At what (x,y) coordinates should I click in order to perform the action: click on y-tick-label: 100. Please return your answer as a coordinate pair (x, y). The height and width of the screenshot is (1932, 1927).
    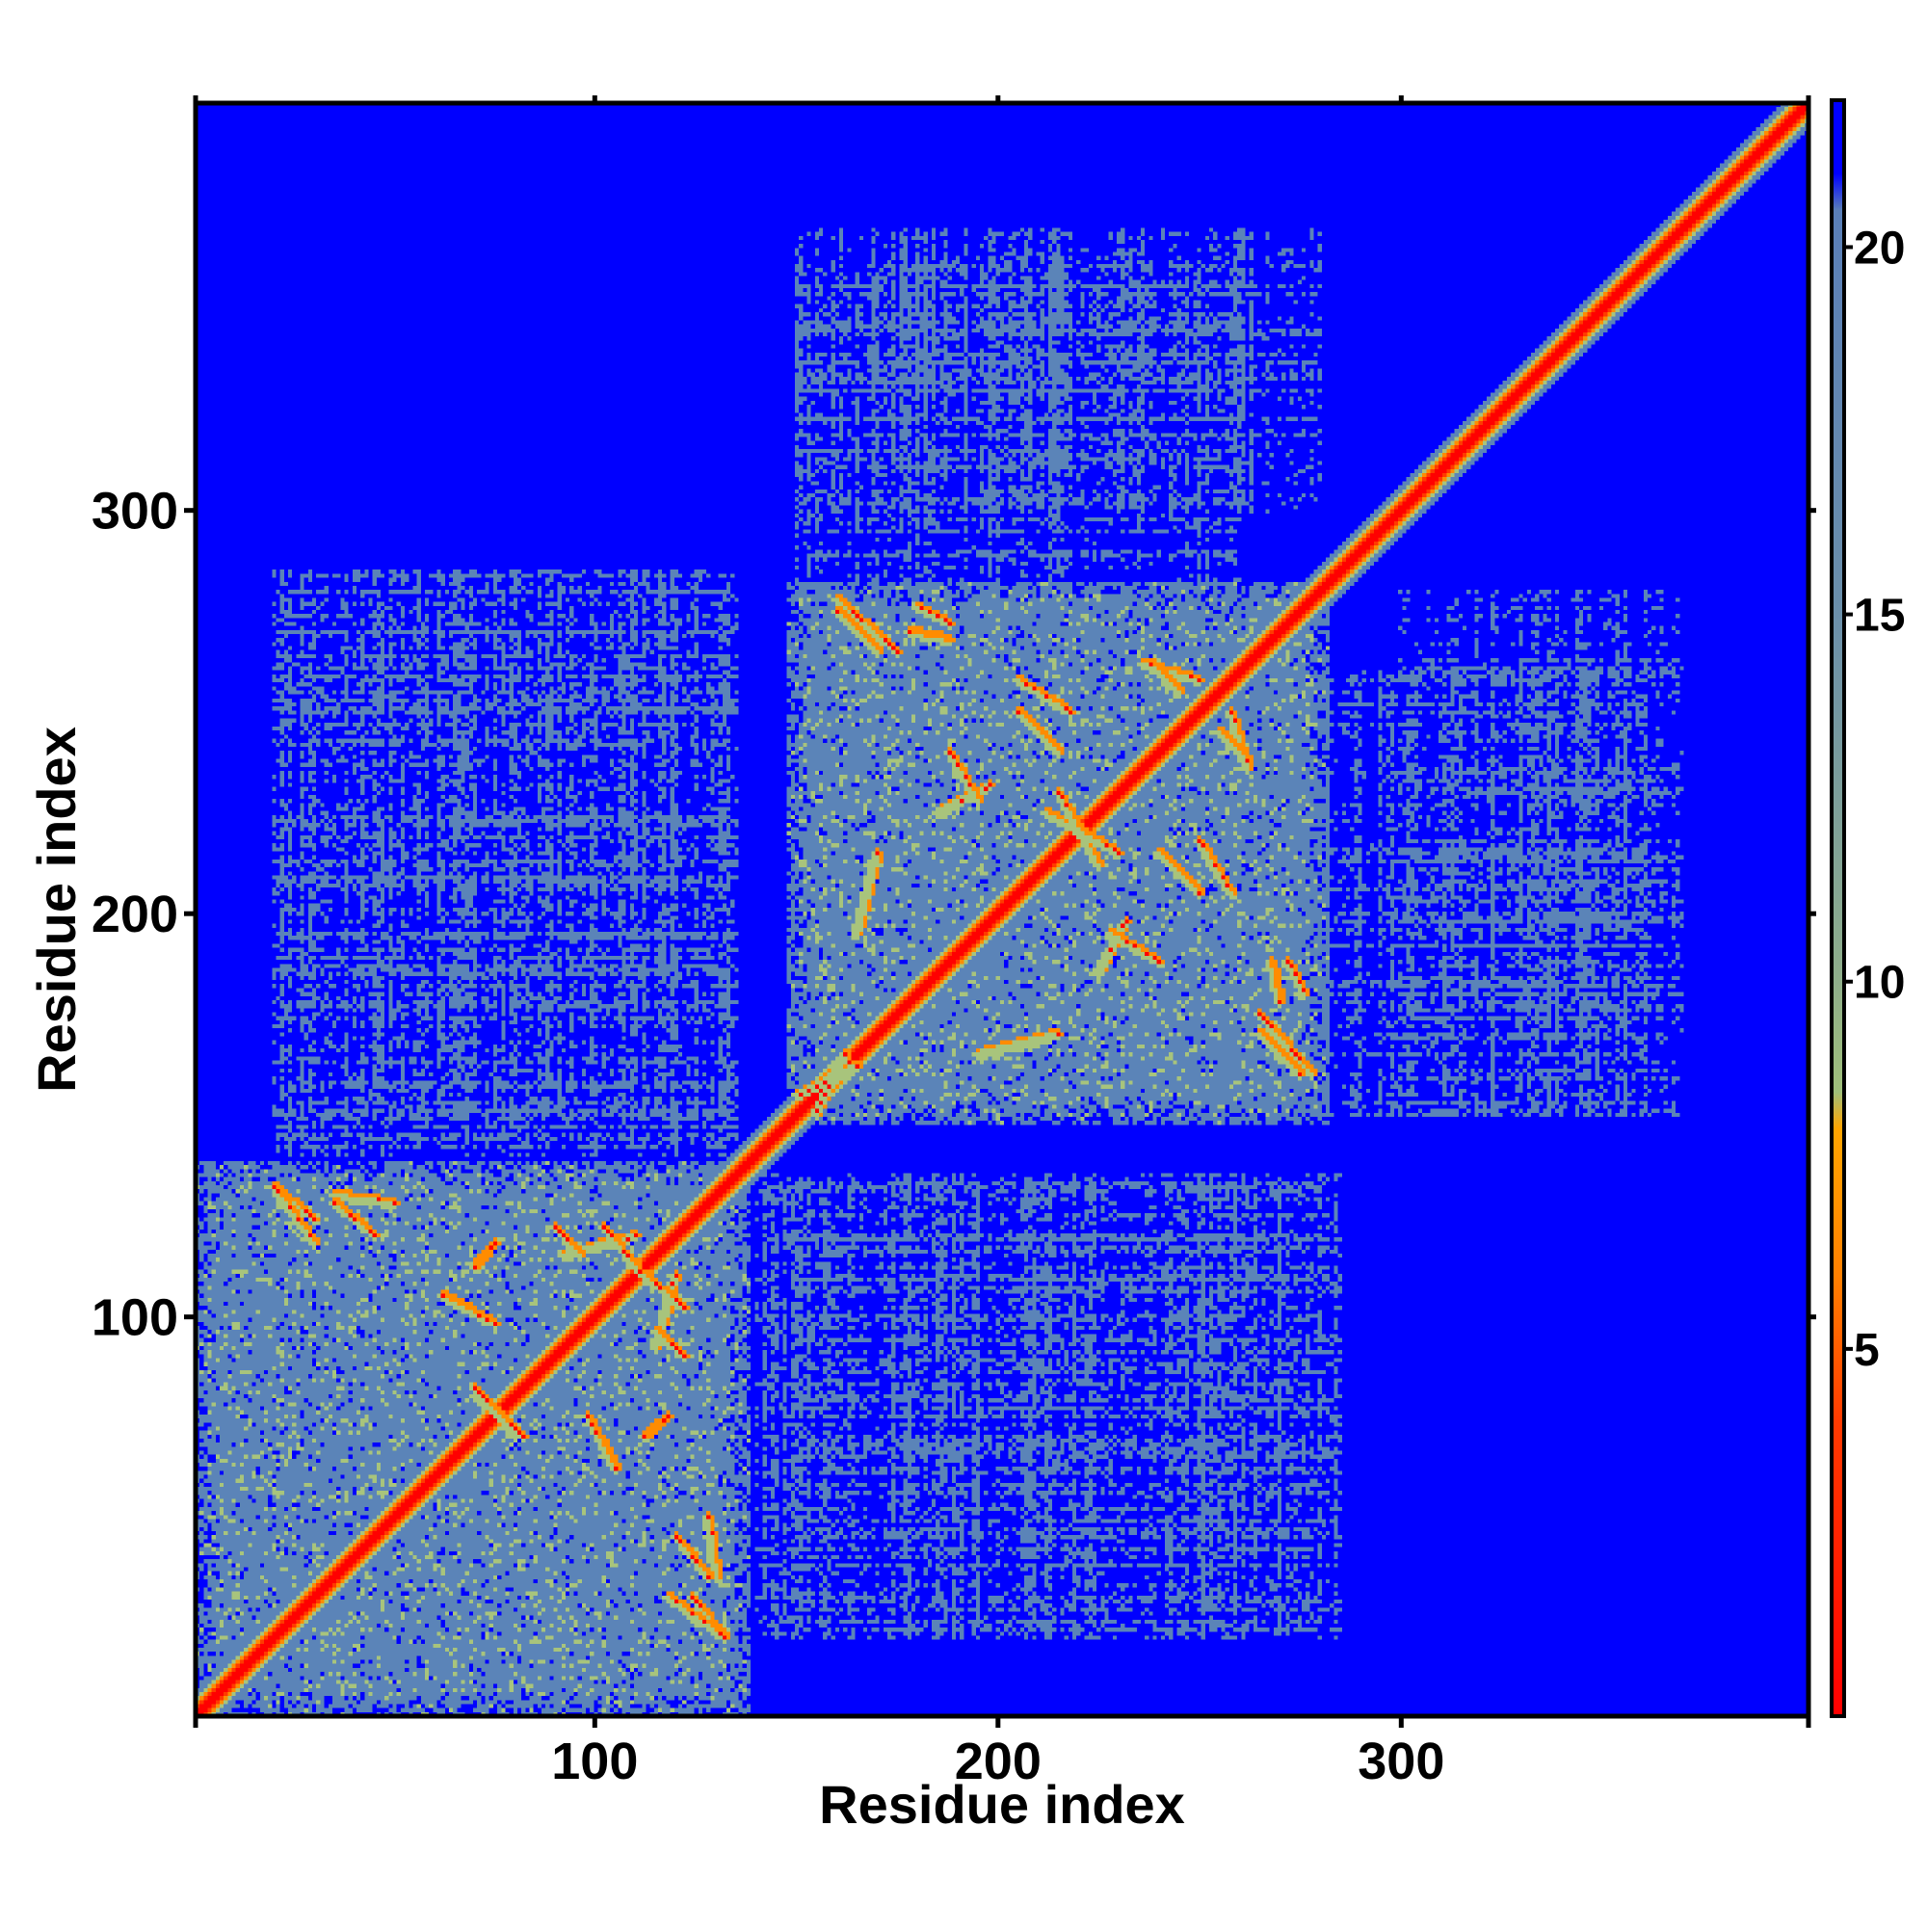
    Looking at the image, I should click on (135, 1318).